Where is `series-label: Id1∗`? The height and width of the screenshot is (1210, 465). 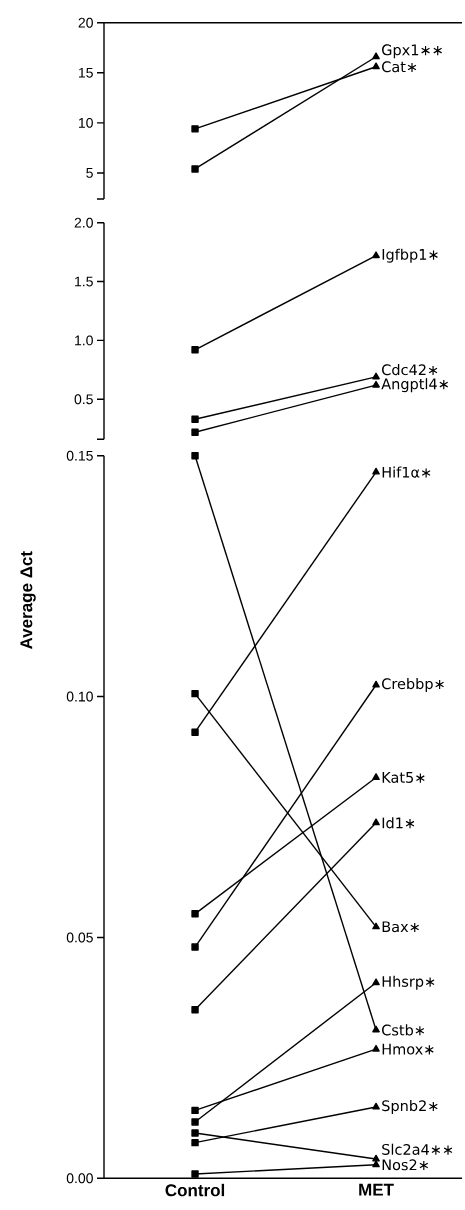 series-label: Id1∗ is located at coordinates (398, 823).